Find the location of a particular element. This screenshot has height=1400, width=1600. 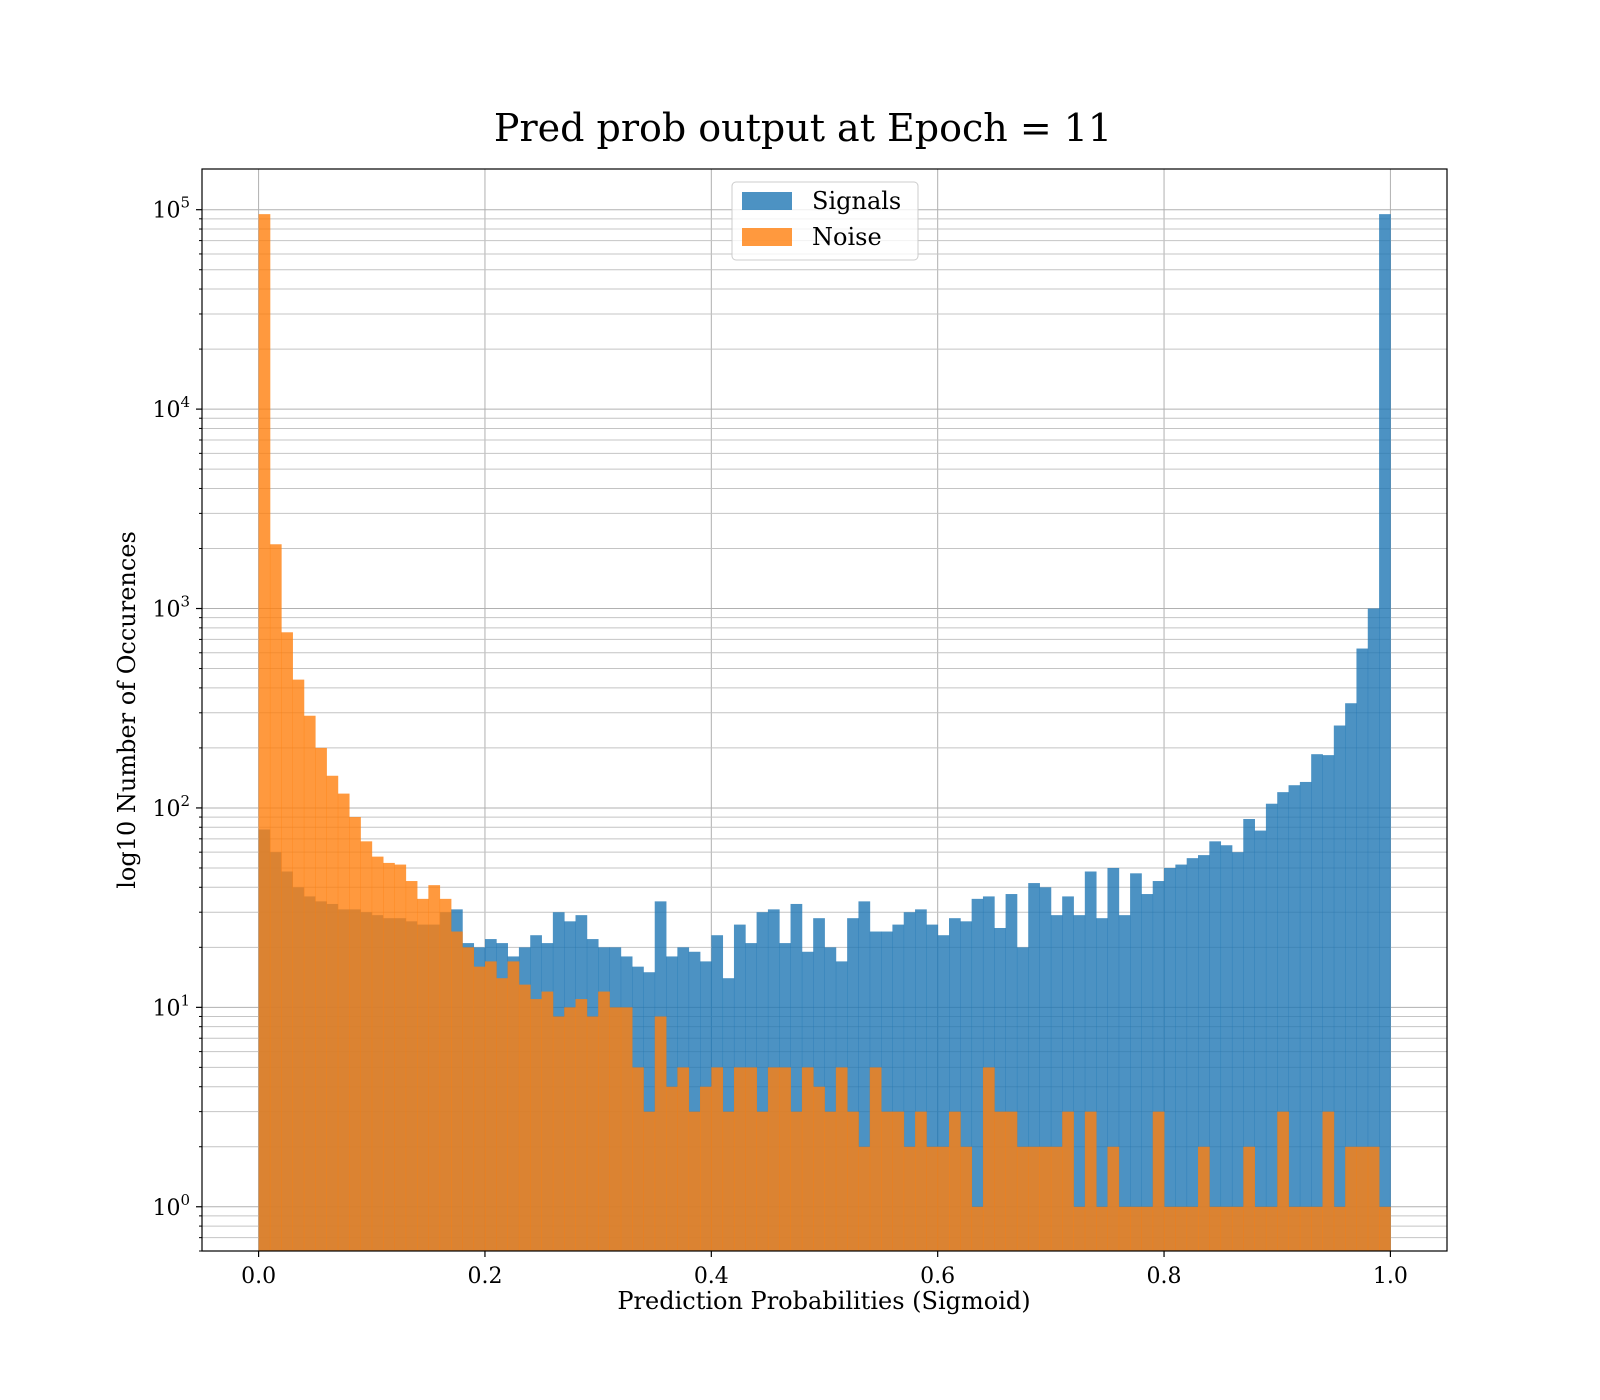

x-tick-label: 0.4 is located at coordinates (711, 1276).